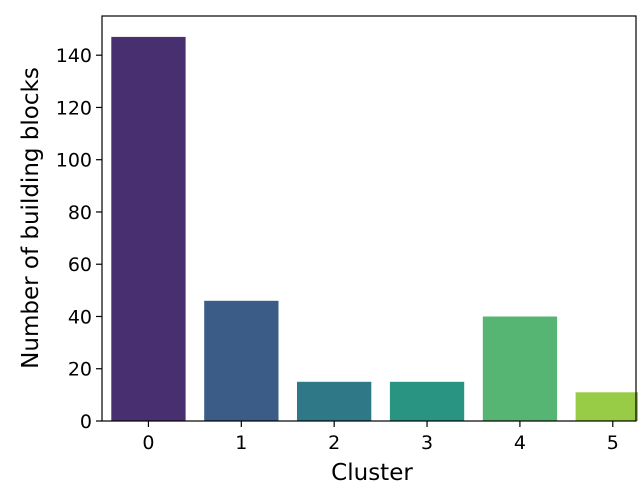  I want to click on x-tick-label: 1, so click(241, 443).